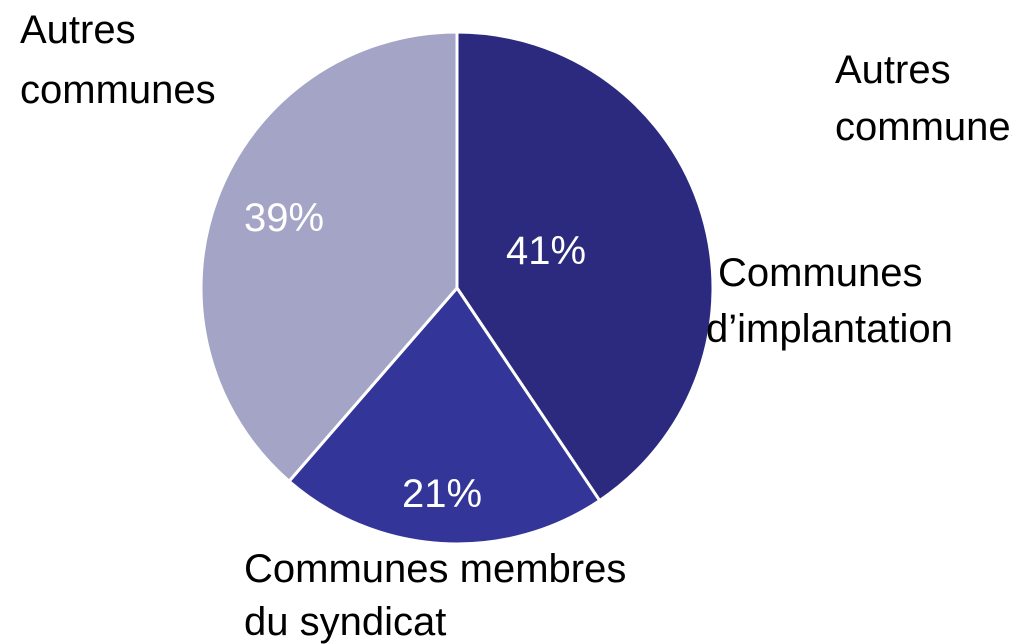 The width and height of the screenshot is (1012, 644). I want to click on category-label-autres-right-line2: communes, so click(923, 127).